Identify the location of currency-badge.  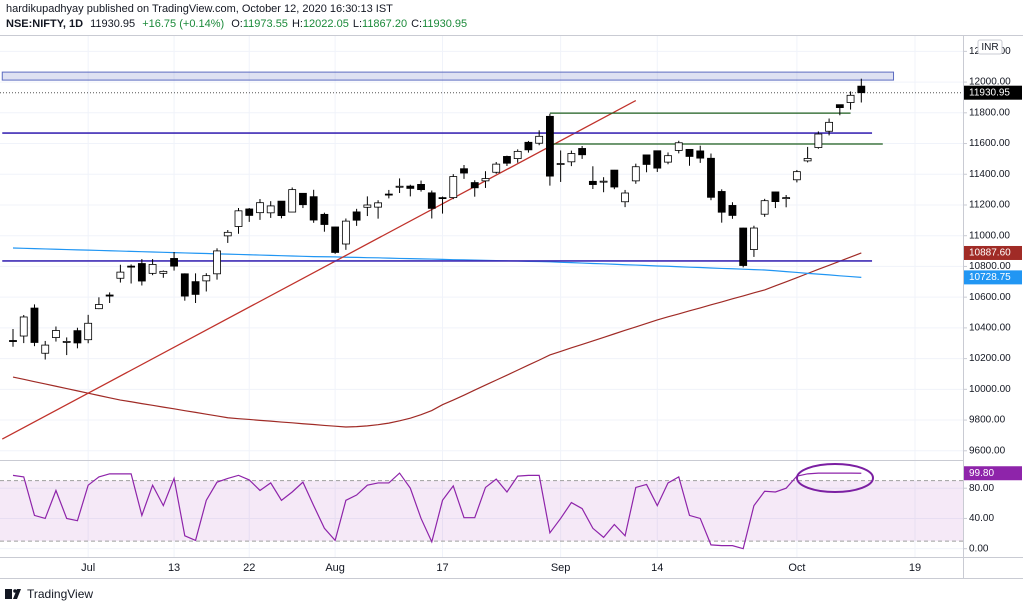
(990, 47).